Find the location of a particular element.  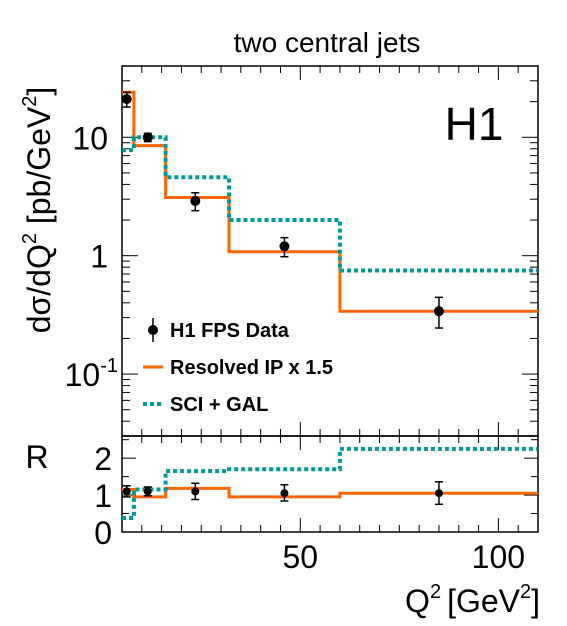

top-ytick-label: 10-1 is located at coordinates (91, 374).